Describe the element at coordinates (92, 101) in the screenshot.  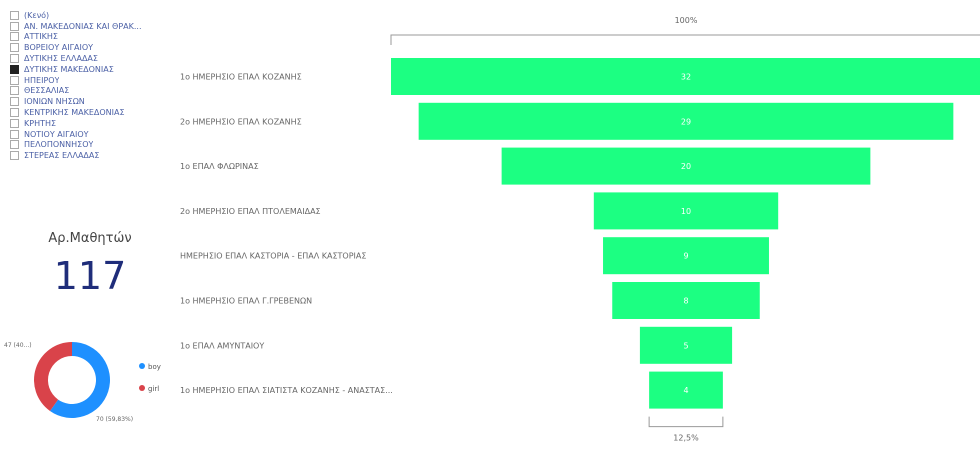
I see `slicer-item: ΙΟΝΙΩΝ ΝΗΣΩΝ` at that location.